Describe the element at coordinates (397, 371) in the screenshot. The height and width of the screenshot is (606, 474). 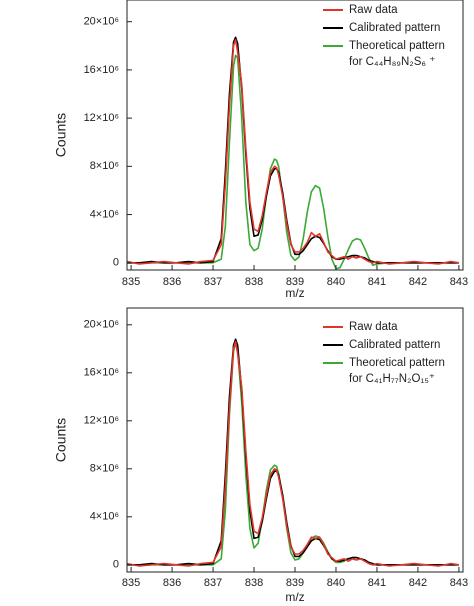
I see `legend-label: Theoretical pattern for C₄₁H₇₇N₂O₁₅⁺` at that location.